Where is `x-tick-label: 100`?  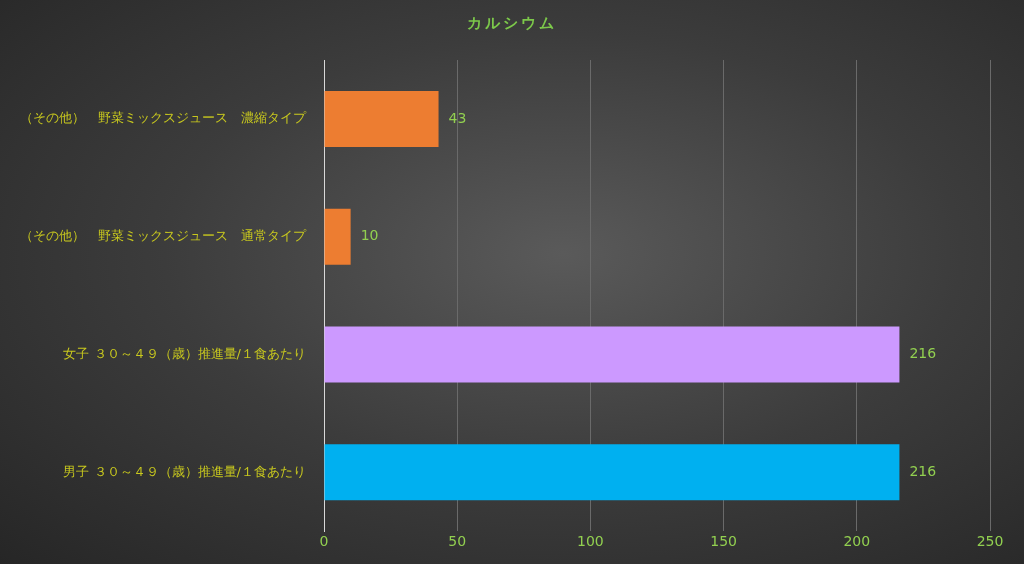
x-tick-label: 100 is located at coordinates (590, 541).